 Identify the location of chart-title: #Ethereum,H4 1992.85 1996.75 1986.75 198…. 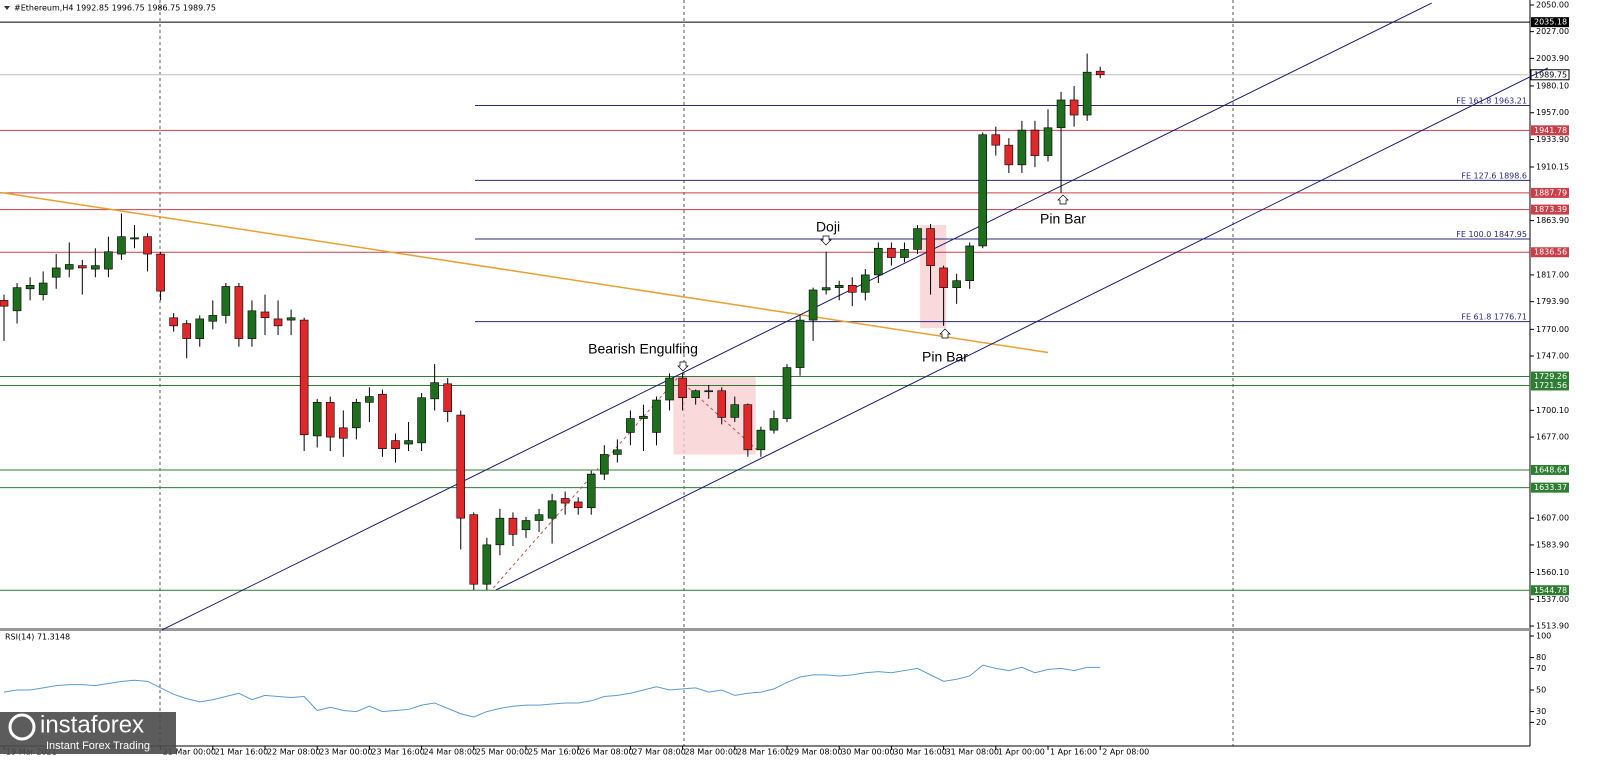
(115, 8).